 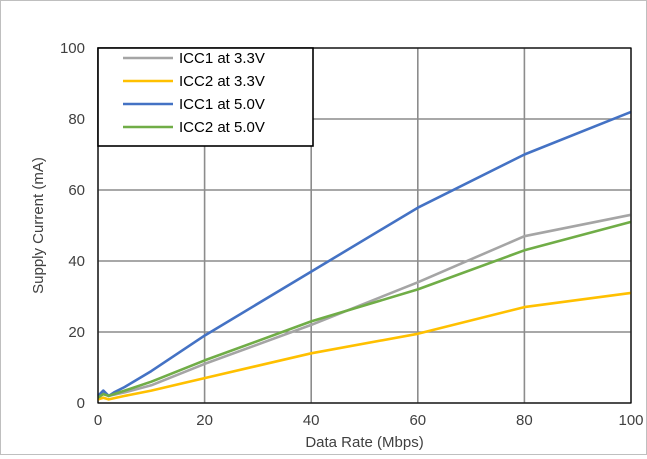 What do you see at coordinates (311, 420) in the screenshot?
I see `x-tick-label: 40` at bounding box center [311, 420].